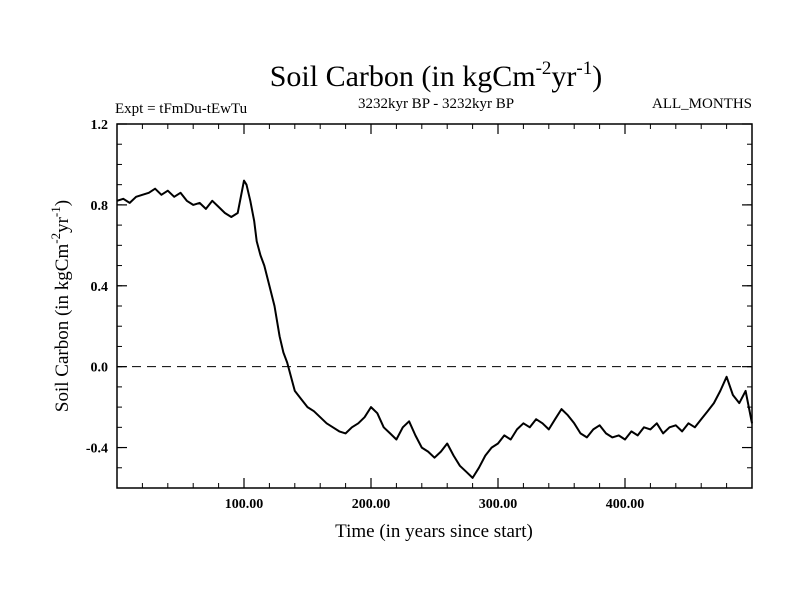 Image resolution: width=800 pixels, height=600 pixels. I want to click on y-tick-label: 0.4, so click(100, 287).